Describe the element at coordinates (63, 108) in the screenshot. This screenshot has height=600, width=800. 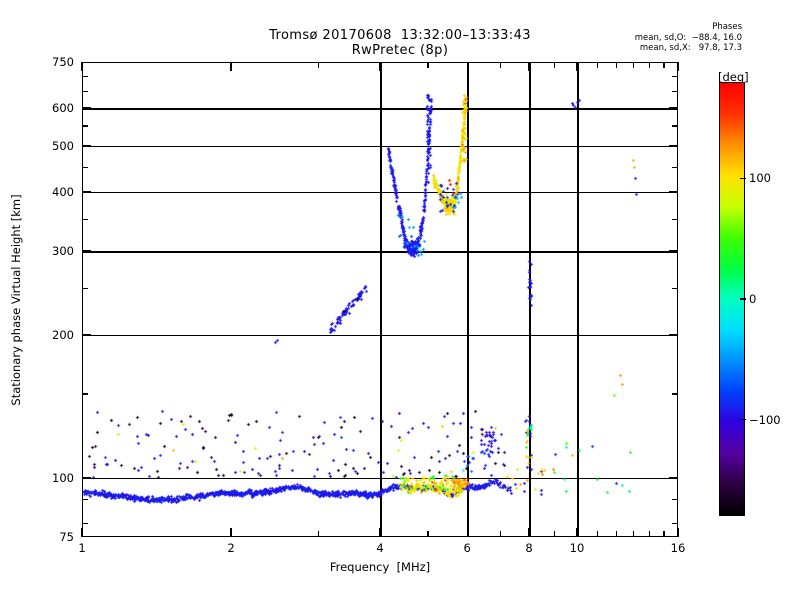
I see `y-tick-label: 600` at that location.